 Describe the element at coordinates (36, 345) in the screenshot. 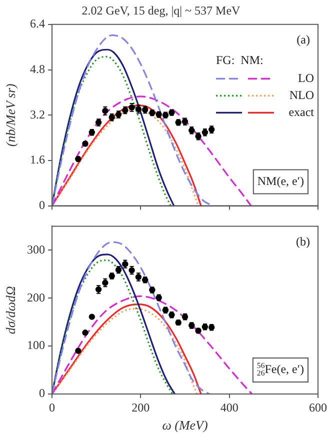

I see `y-tick-label: 100` at that location.